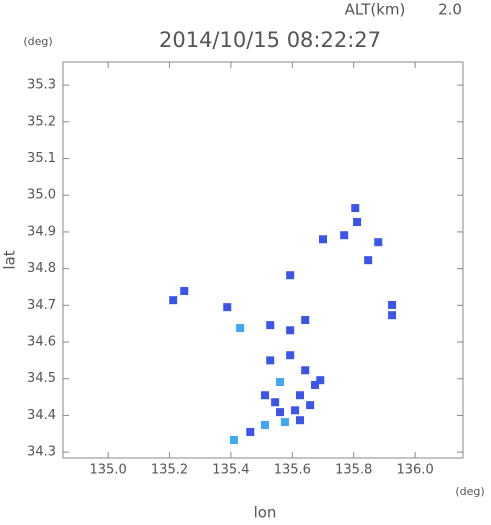 This screenshot has height=525, width=491. Describe the element at coordinates (41, 415) in the screenshot. I see `y-tick-label: 34.4` at that location.